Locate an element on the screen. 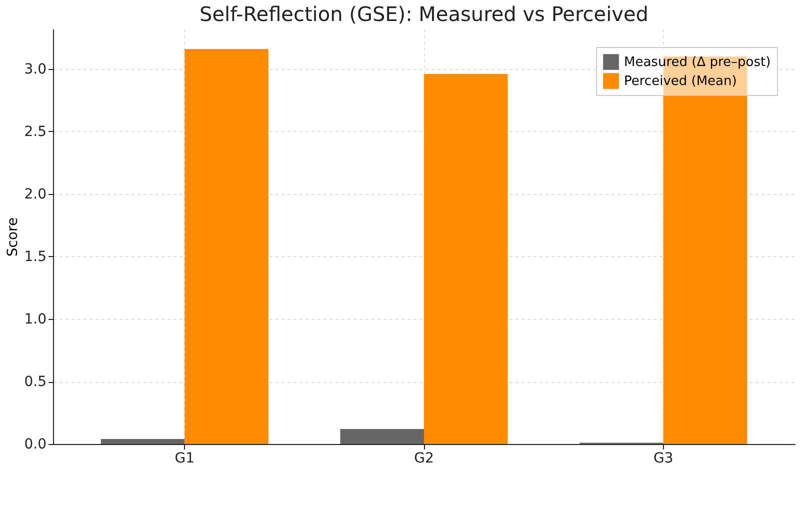 The image size is (810, 524). y-tick-label: 2.0 is located at coordinates (35, 194).